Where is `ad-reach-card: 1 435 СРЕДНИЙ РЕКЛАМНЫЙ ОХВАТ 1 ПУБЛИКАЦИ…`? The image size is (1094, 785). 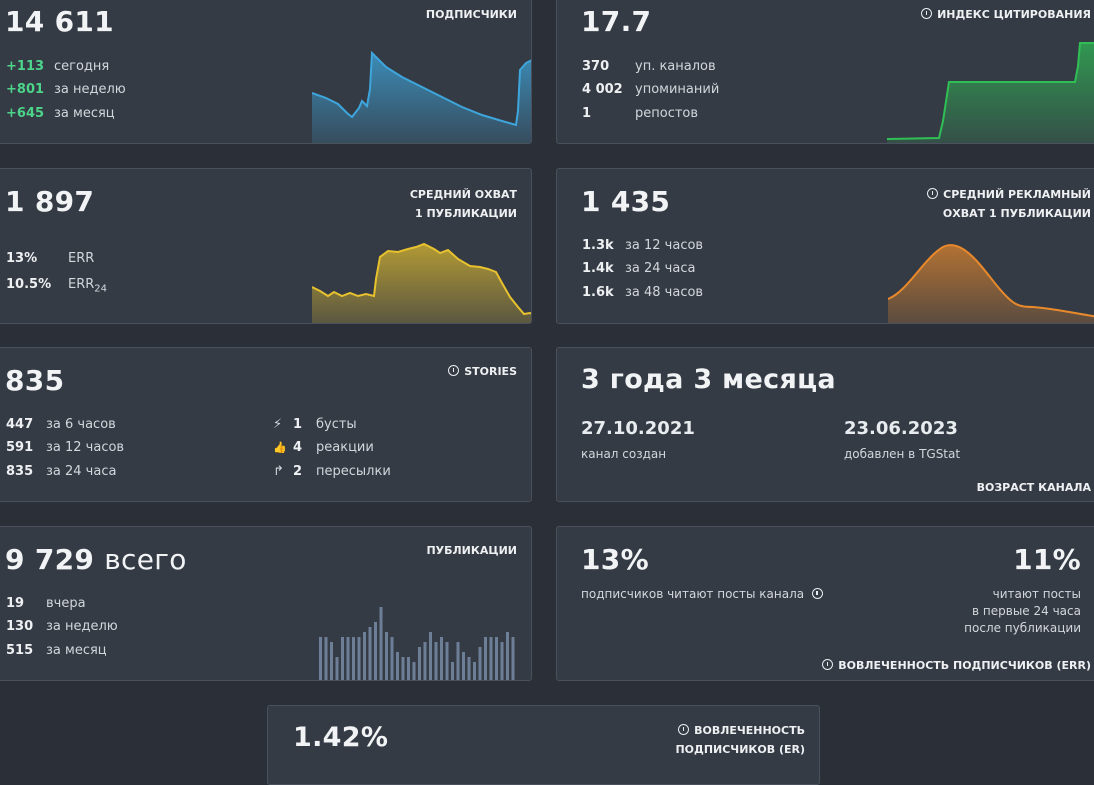 ad-reach-card: 1 435 СРЕДНИЙ РЕКЛАМНЫЙ ОХВАТ 1 ПУБЛИКАЦИ… is located at coordinates (825, 246).